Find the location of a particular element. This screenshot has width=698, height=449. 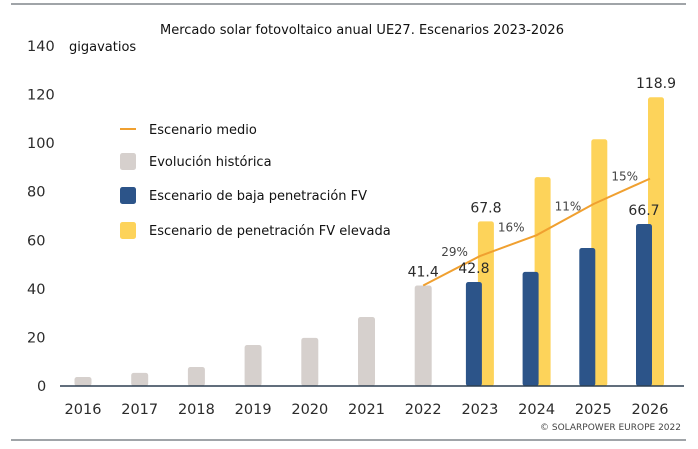

y-tick-label: 20 is located at coordinates (36, 338).